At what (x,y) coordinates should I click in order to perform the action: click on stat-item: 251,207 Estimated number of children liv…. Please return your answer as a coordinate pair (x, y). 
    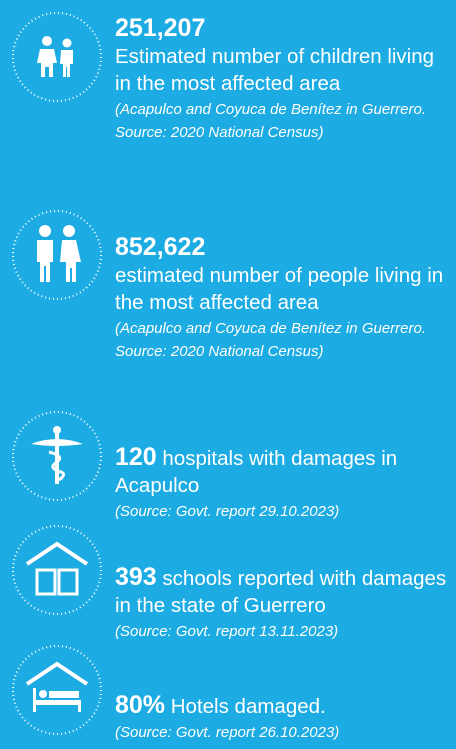
    Looking at the image, I should click on (283, 78).